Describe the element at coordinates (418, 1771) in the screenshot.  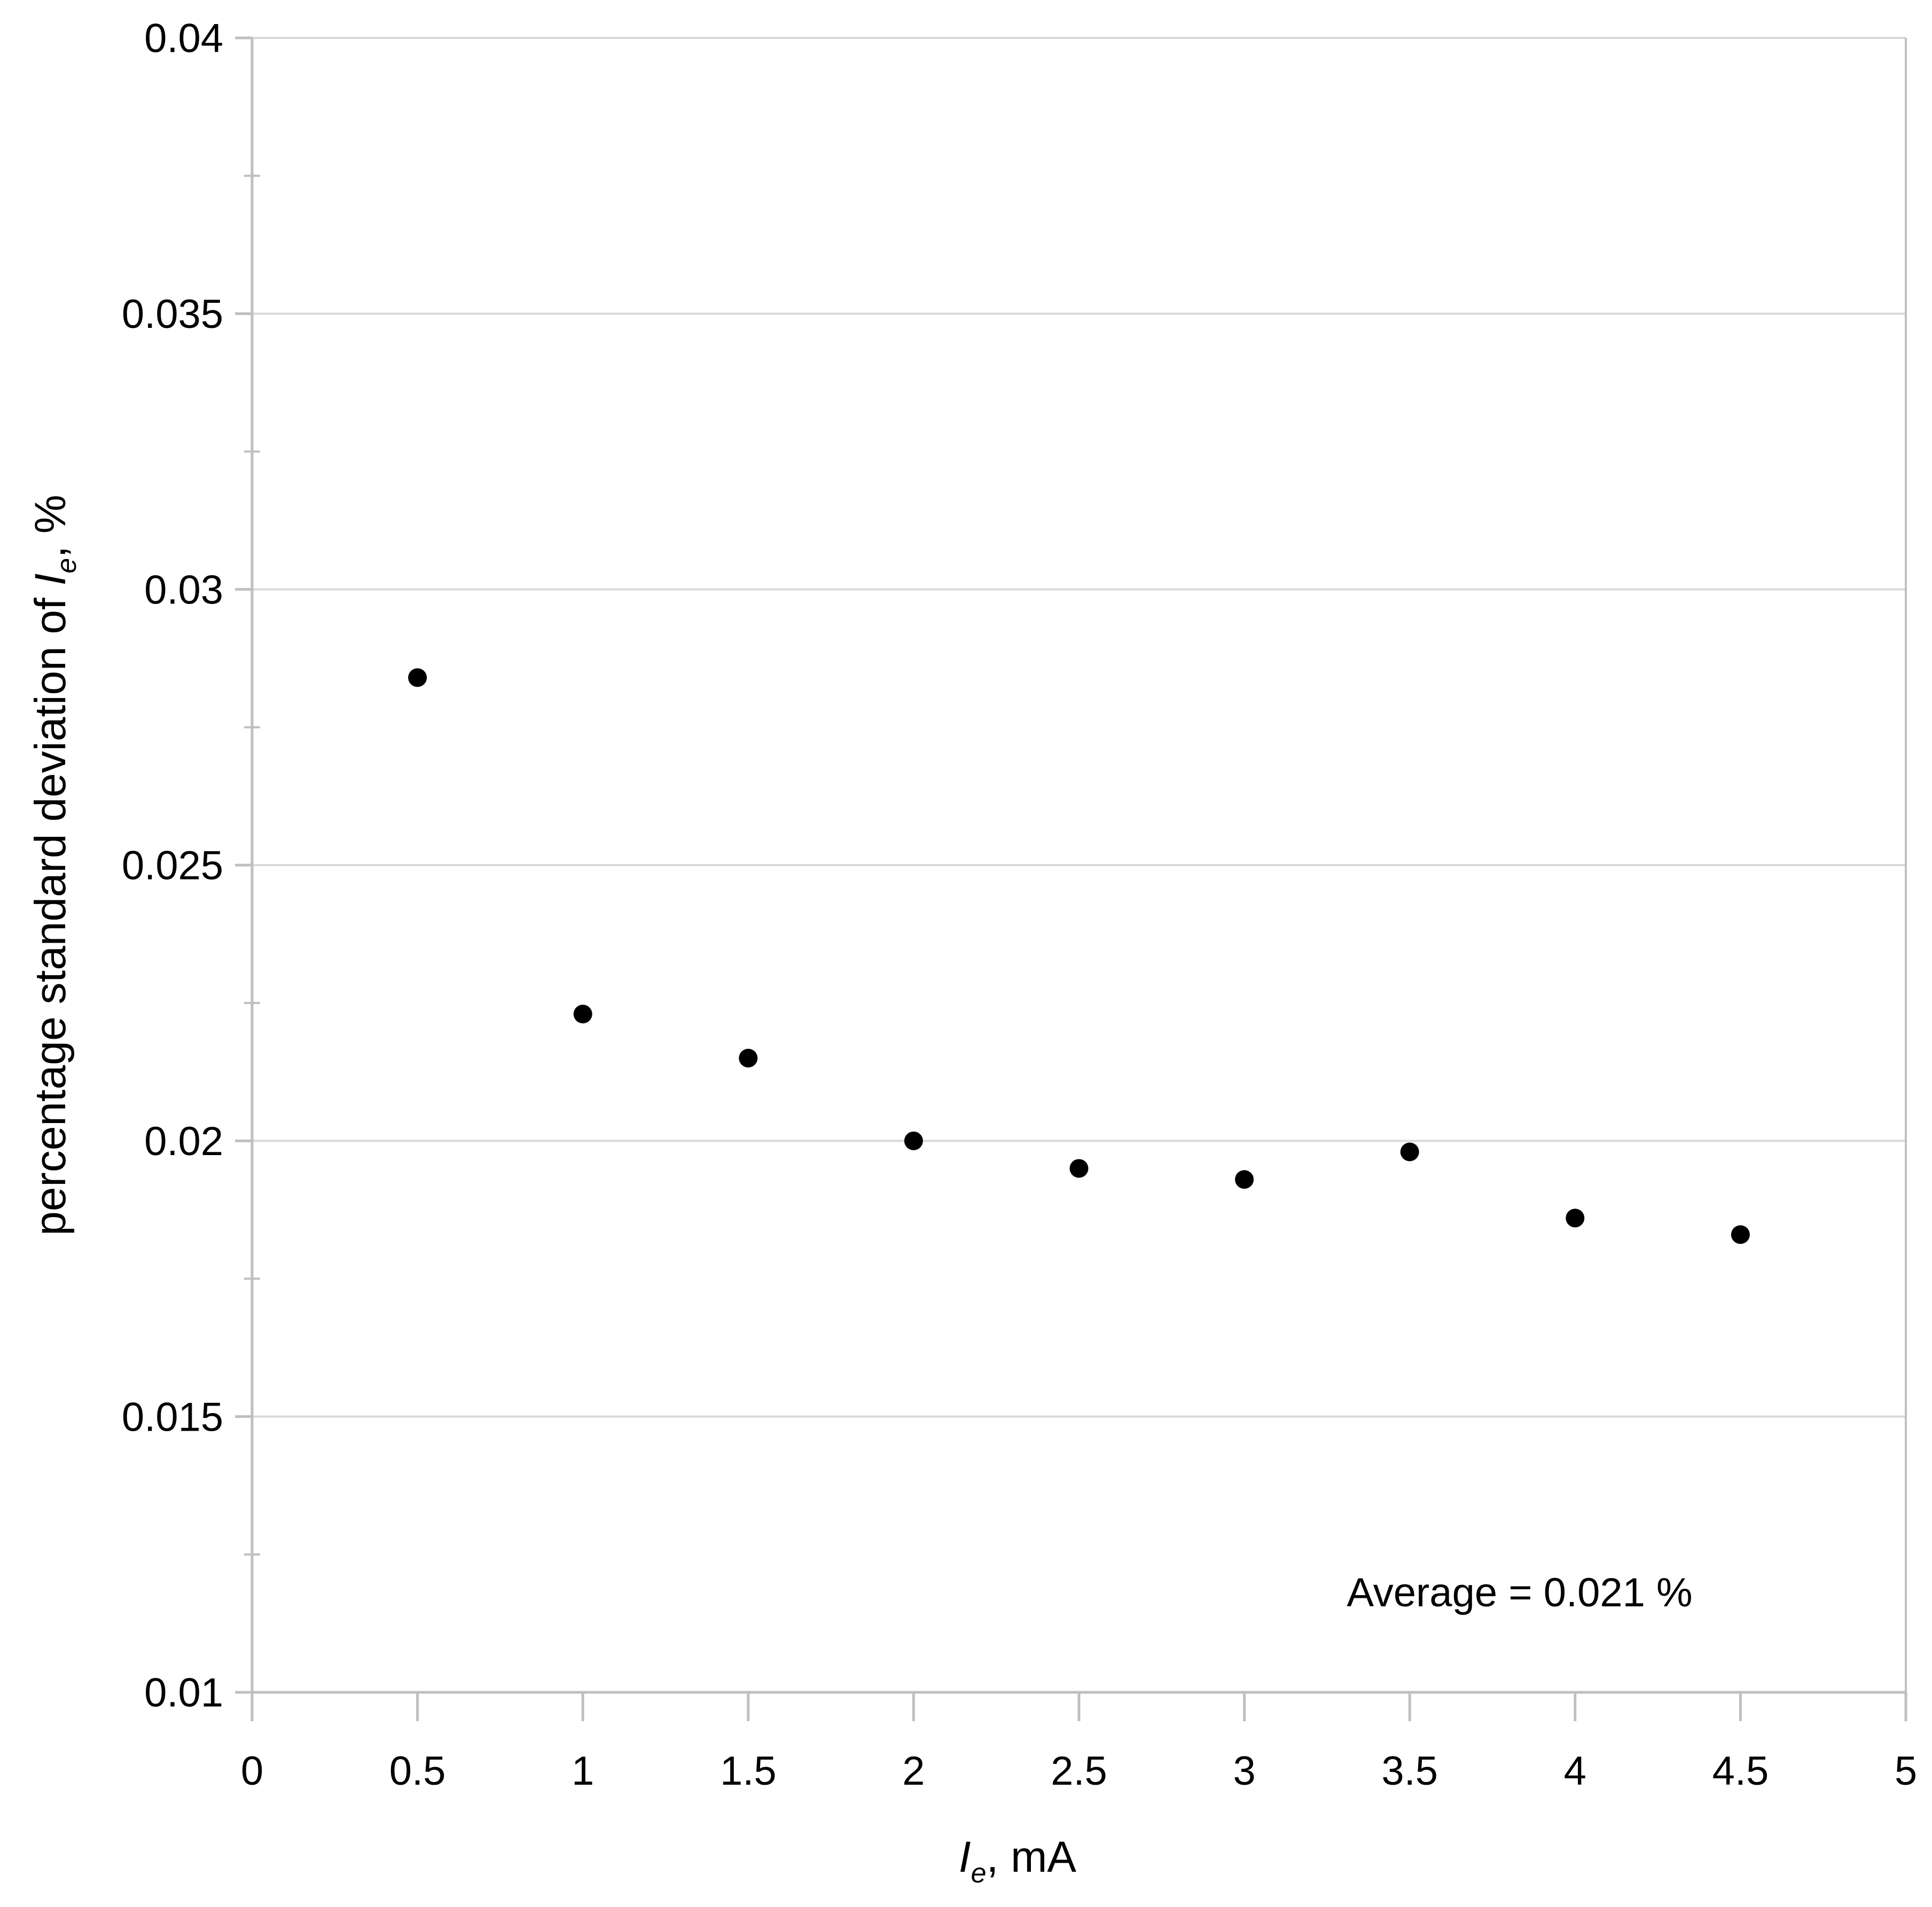
I see `x-tick-label: 0.5` at that location.